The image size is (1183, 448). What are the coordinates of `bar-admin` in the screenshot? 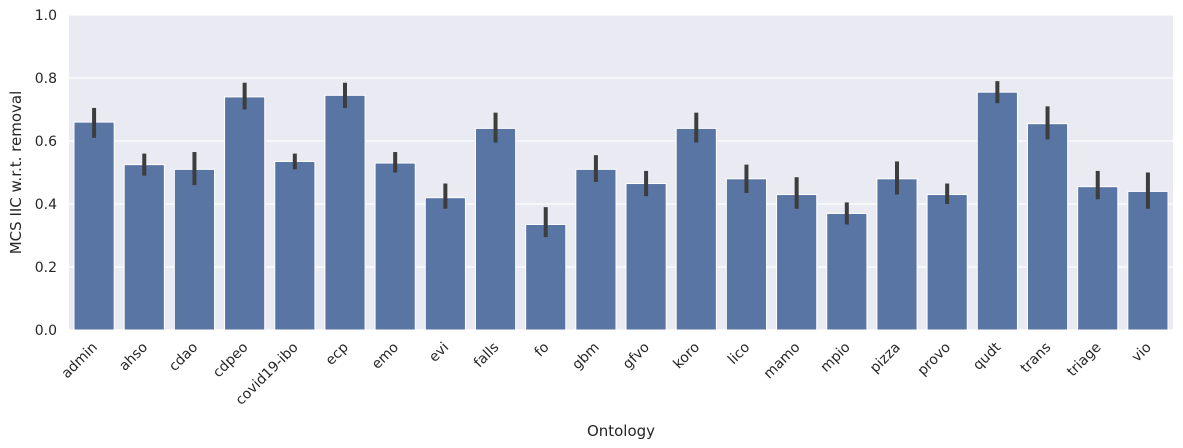 It's located at (94, 226).